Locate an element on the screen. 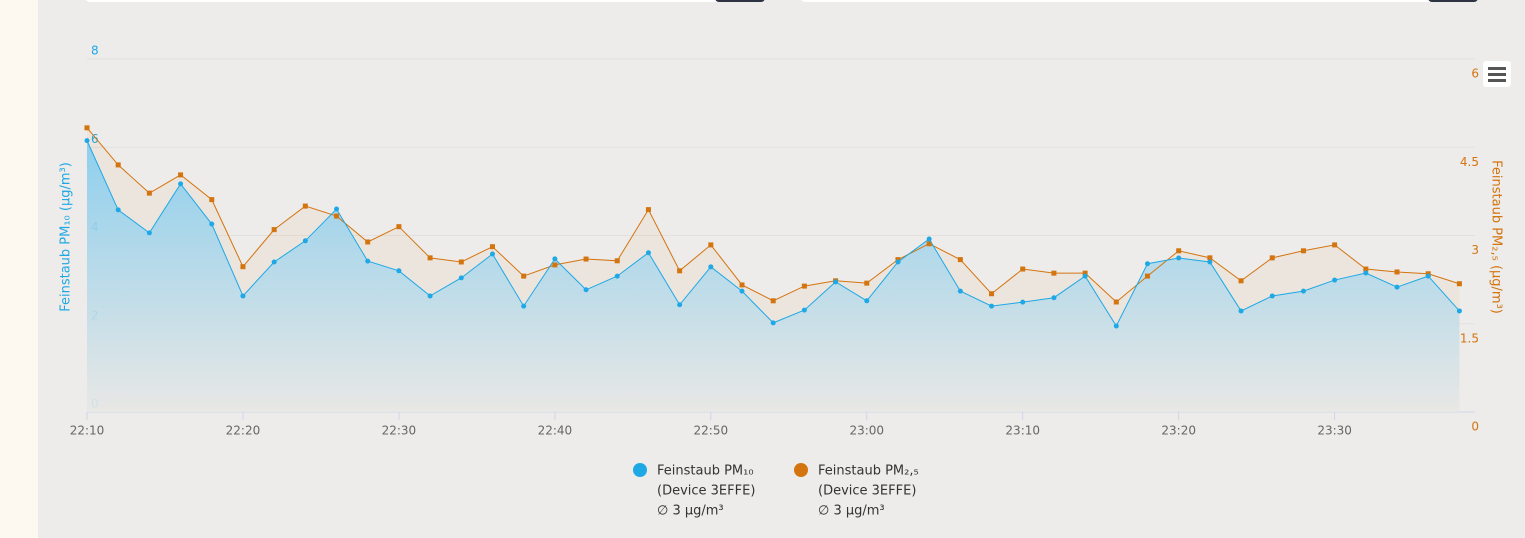 The width and height of the screenshot is (1525, 538). legend-symbol is located at coordinates (801, 470).